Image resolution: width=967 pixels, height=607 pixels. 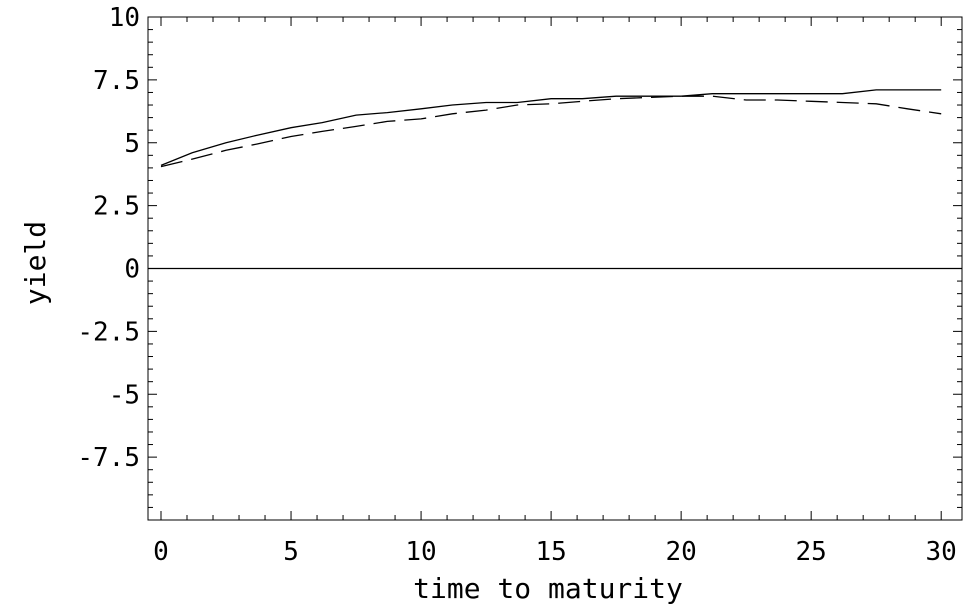 I want to click on y-tick-label: 10, so click(x=124, y=18).